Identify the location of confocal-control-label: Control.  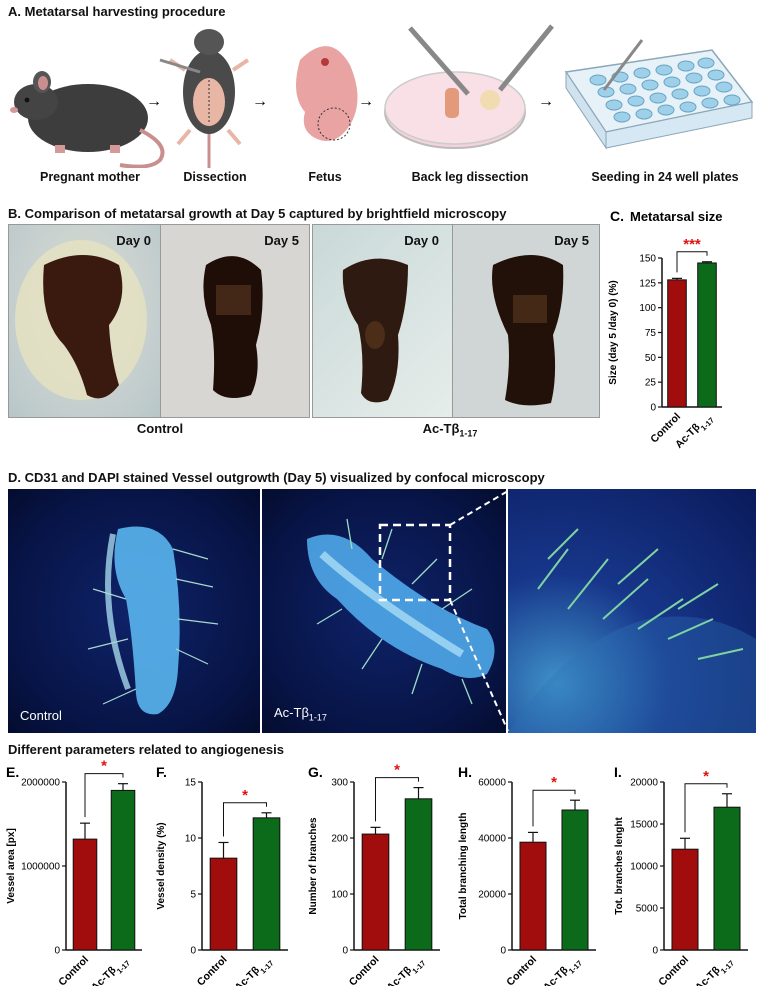
(41, 715).